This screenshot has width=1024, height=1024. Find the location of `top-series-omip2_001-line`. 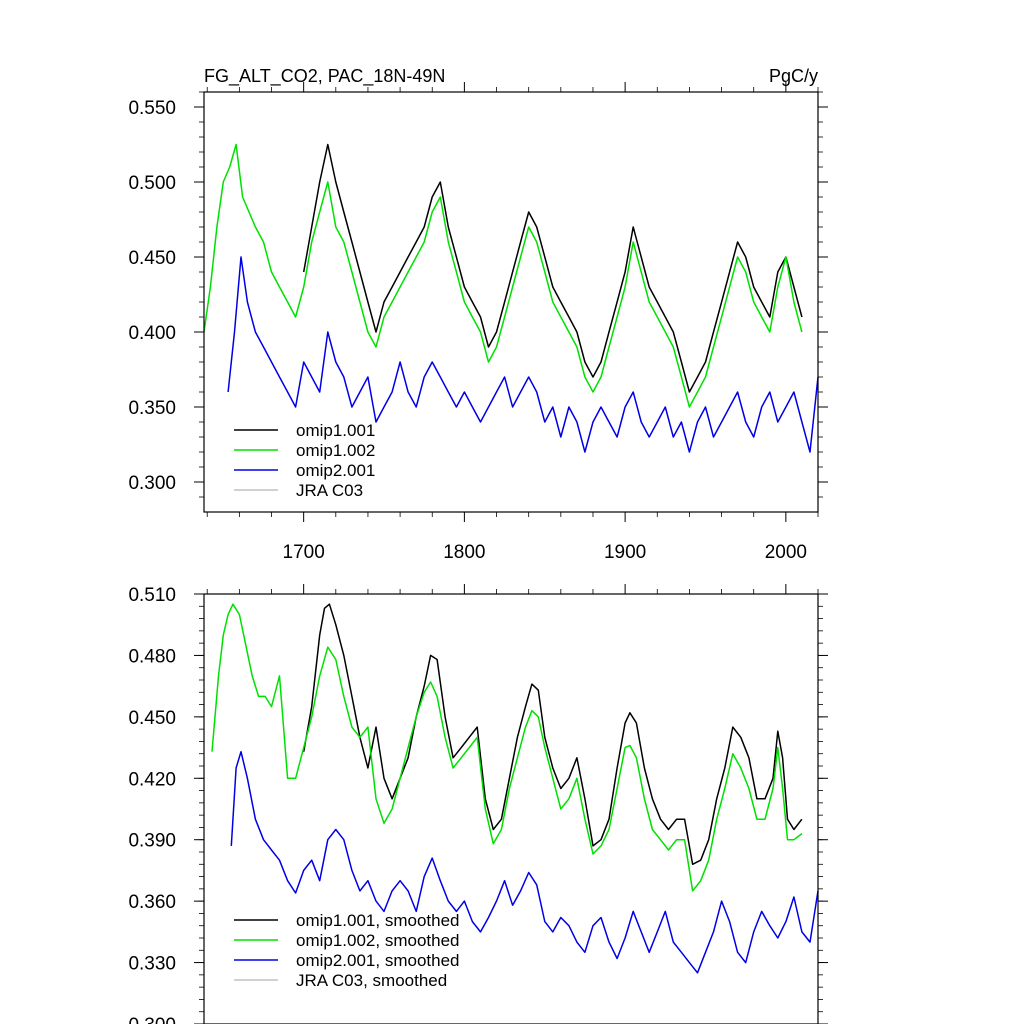

top-series-omip2_001-line is located at coordinates (523, 354).